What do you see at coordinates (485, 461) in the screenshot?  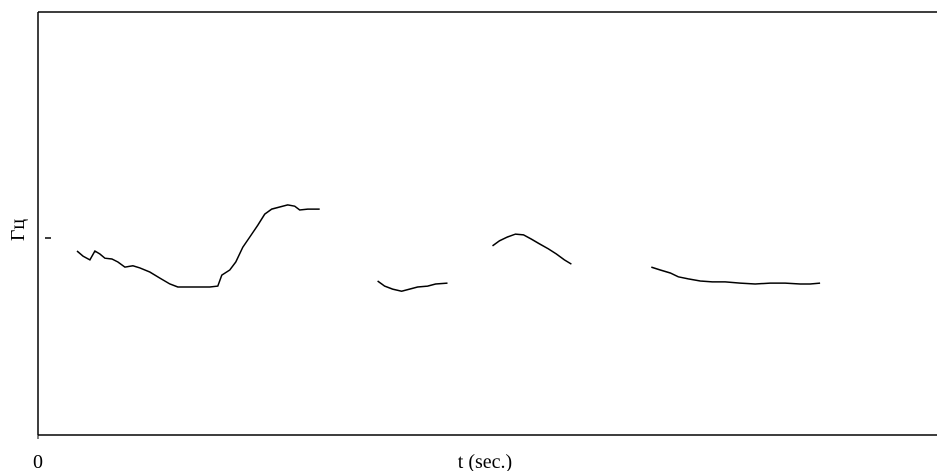 I see `x-axis-label: t (sec.)` at bounding box center [485, 461].